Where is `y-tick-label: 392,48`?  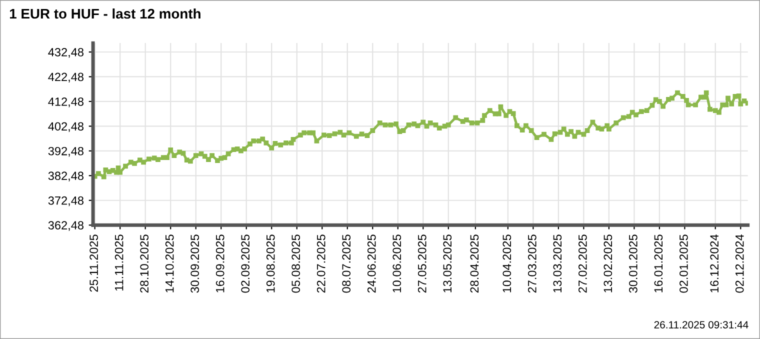 y-tick-label: 392,48 is located at coordinates (66, 151).